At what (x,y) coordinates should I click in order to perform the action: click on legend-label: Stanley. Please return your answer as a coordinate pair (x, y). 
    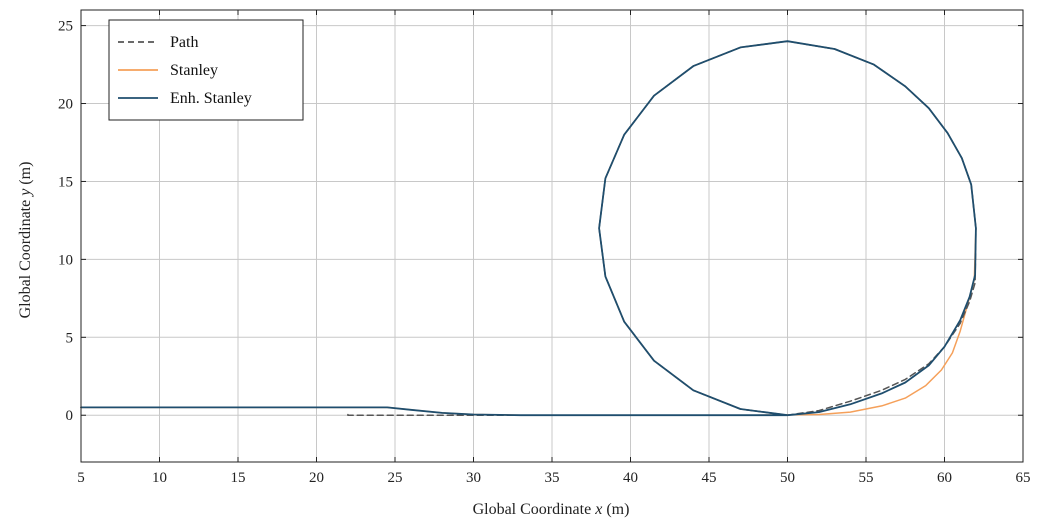
    Looking at the image, I should click on (194, 70).